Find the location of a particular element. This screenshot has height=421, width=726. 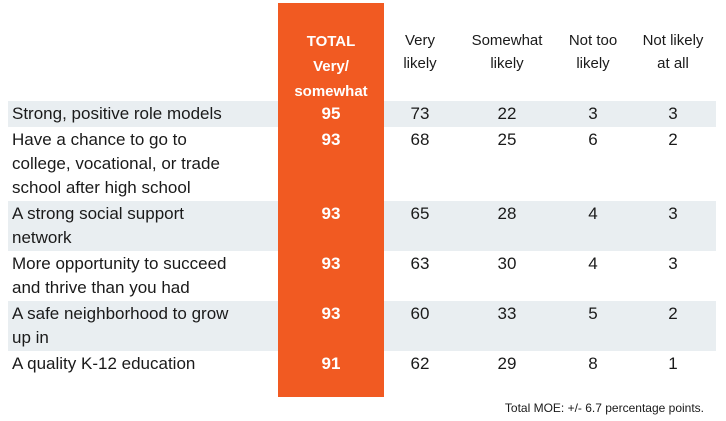

cell-somewhat: 28 is located at coordinates (507, 213).